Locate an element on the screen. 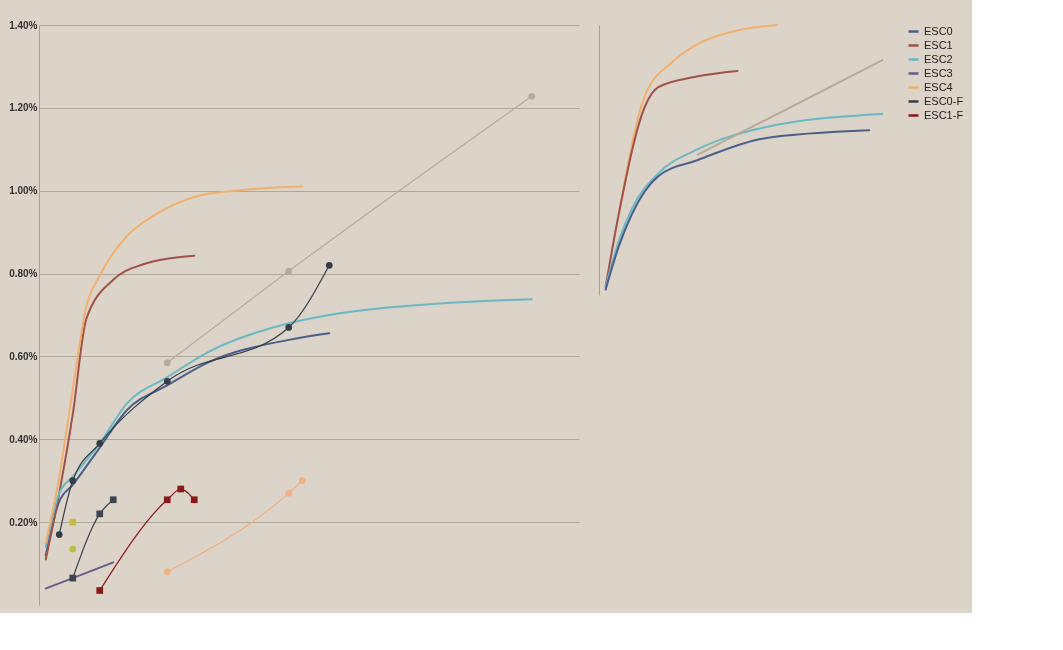 The height and width of the screenshot is (650, 1063). y-tick-label: 0.80% is located at coordinates (23, 274).